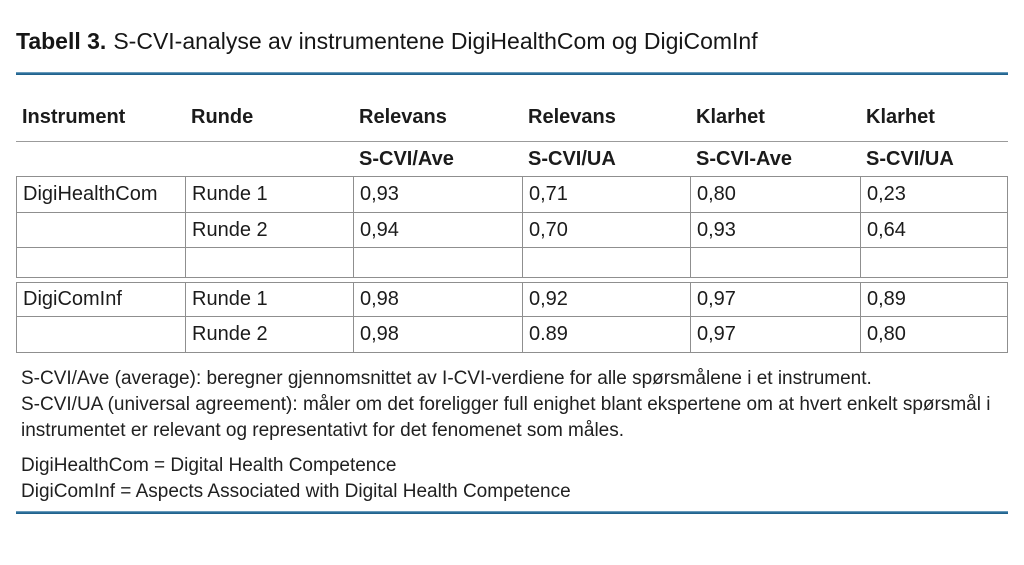  Describe the element at coordinates (61, 41) in the screenshot. I see `table-number-label: Tabell 3.` at that location.